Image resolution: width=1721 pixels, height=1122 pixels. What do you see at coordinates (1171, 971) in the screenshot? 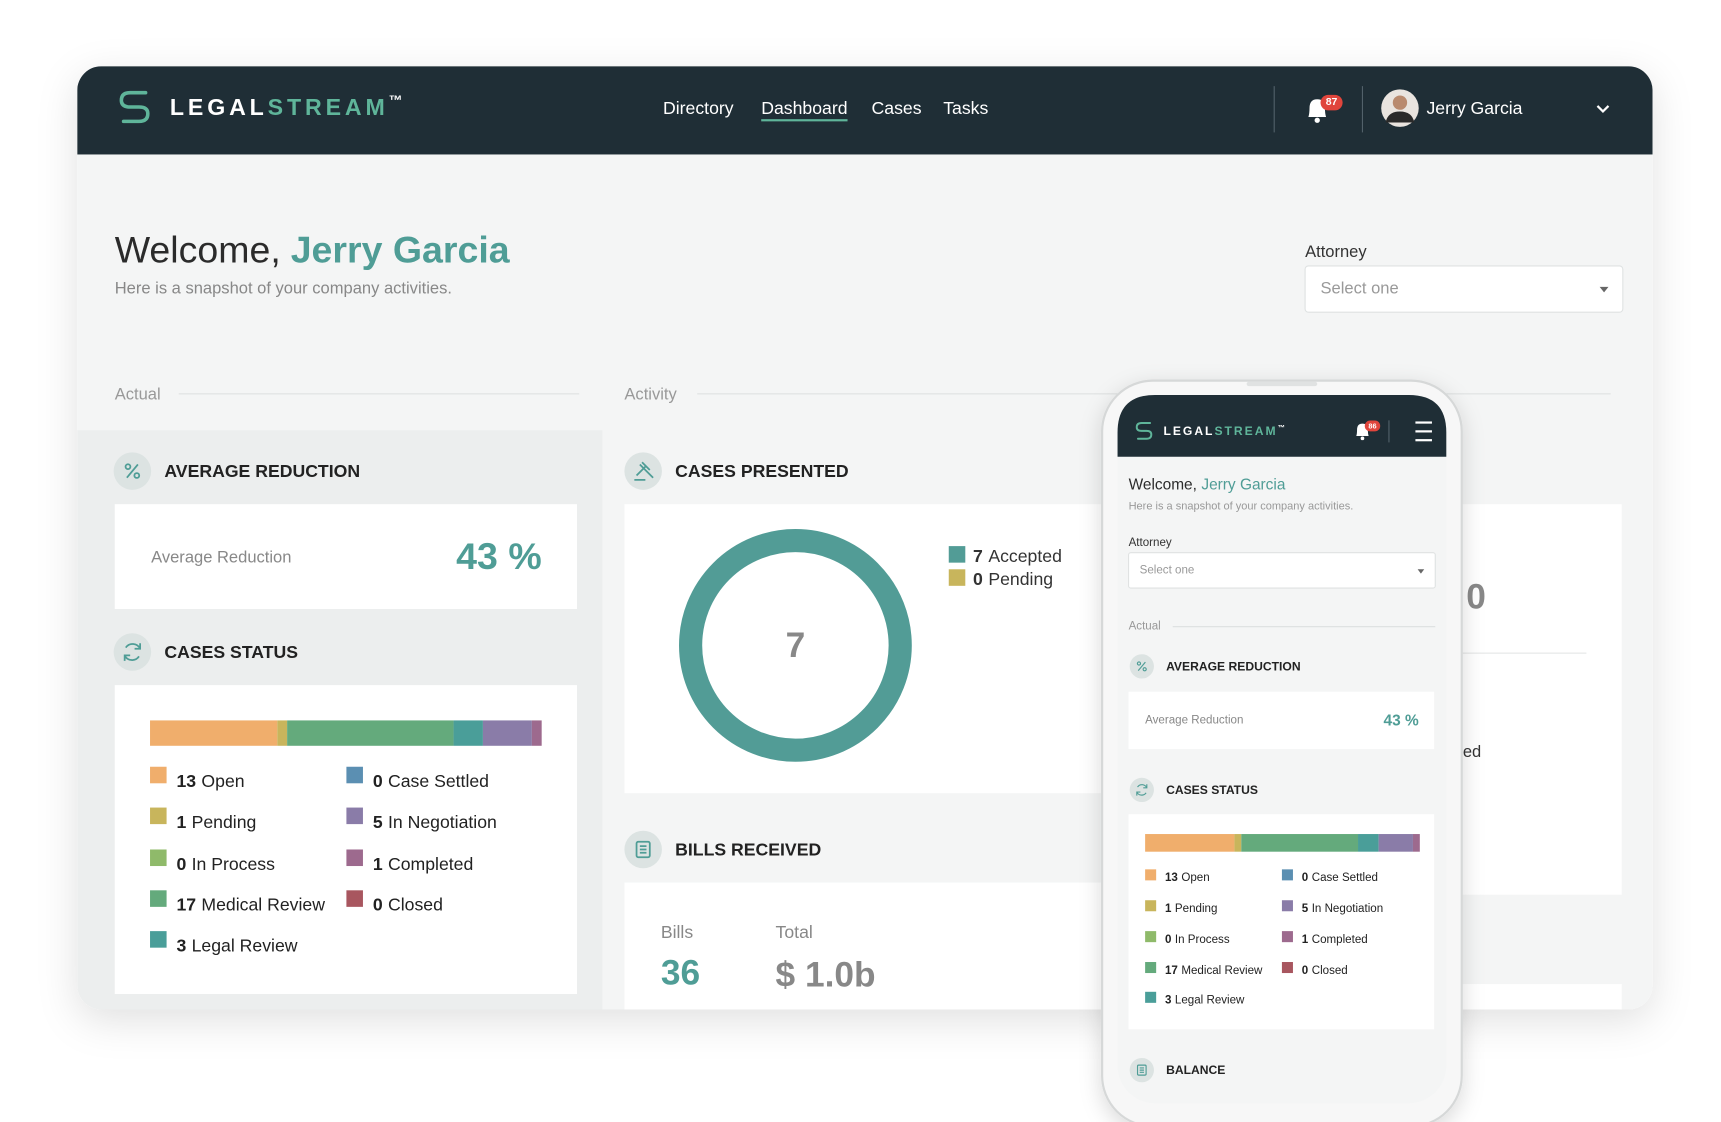
I see `legend-count: 17` at bounding box center [1171, 971].